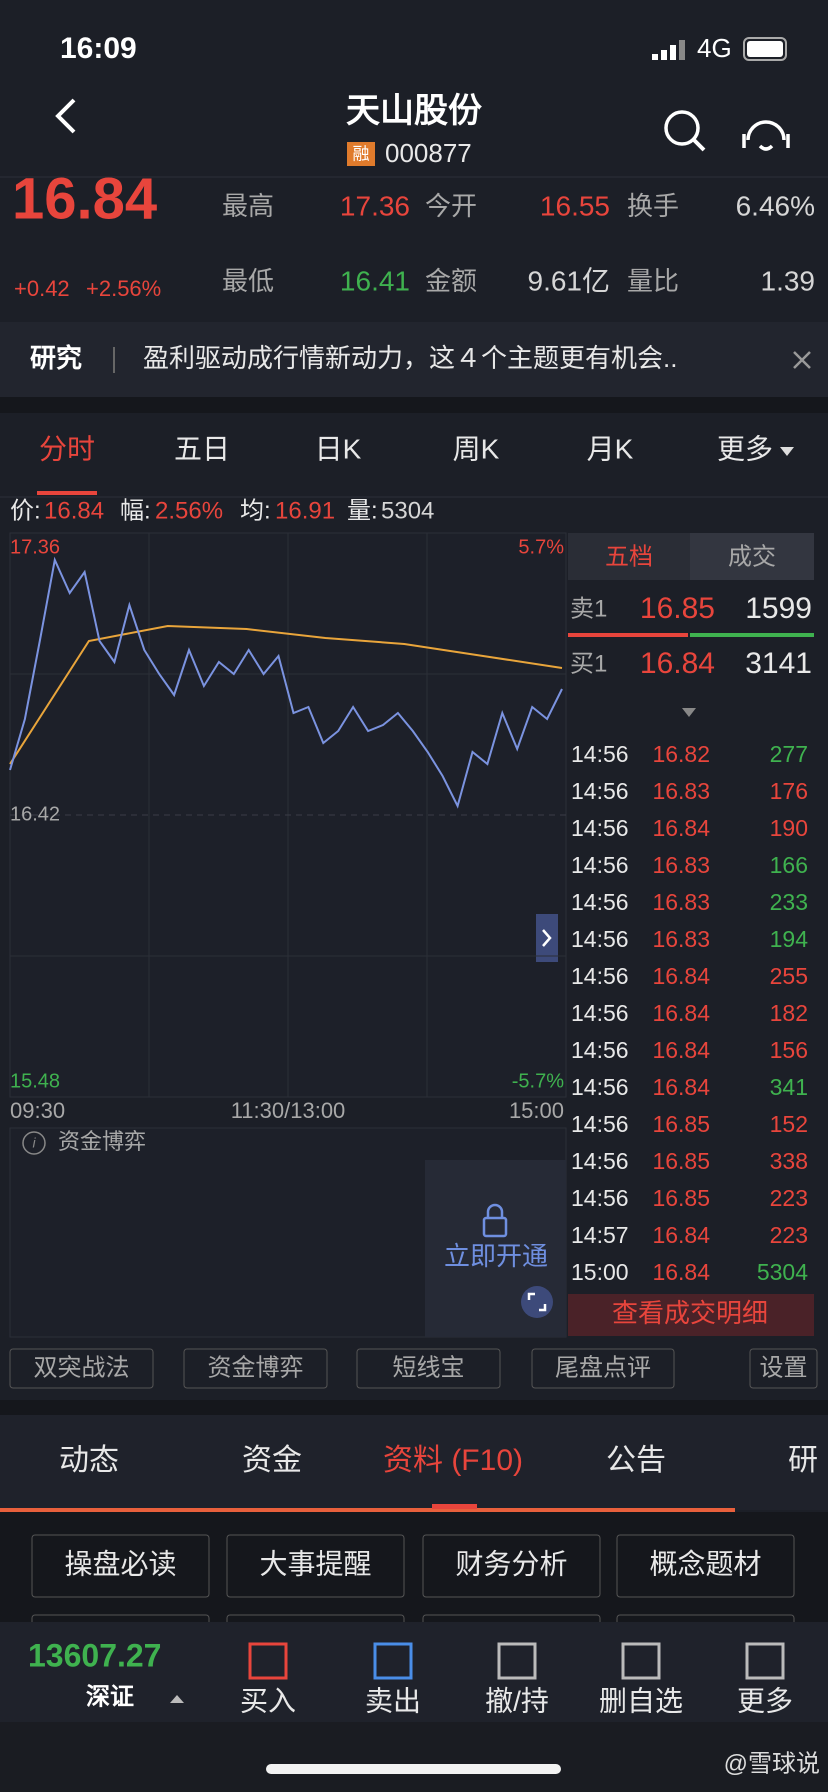  I want to click on chart-tab: 日K, so click(338, 448).